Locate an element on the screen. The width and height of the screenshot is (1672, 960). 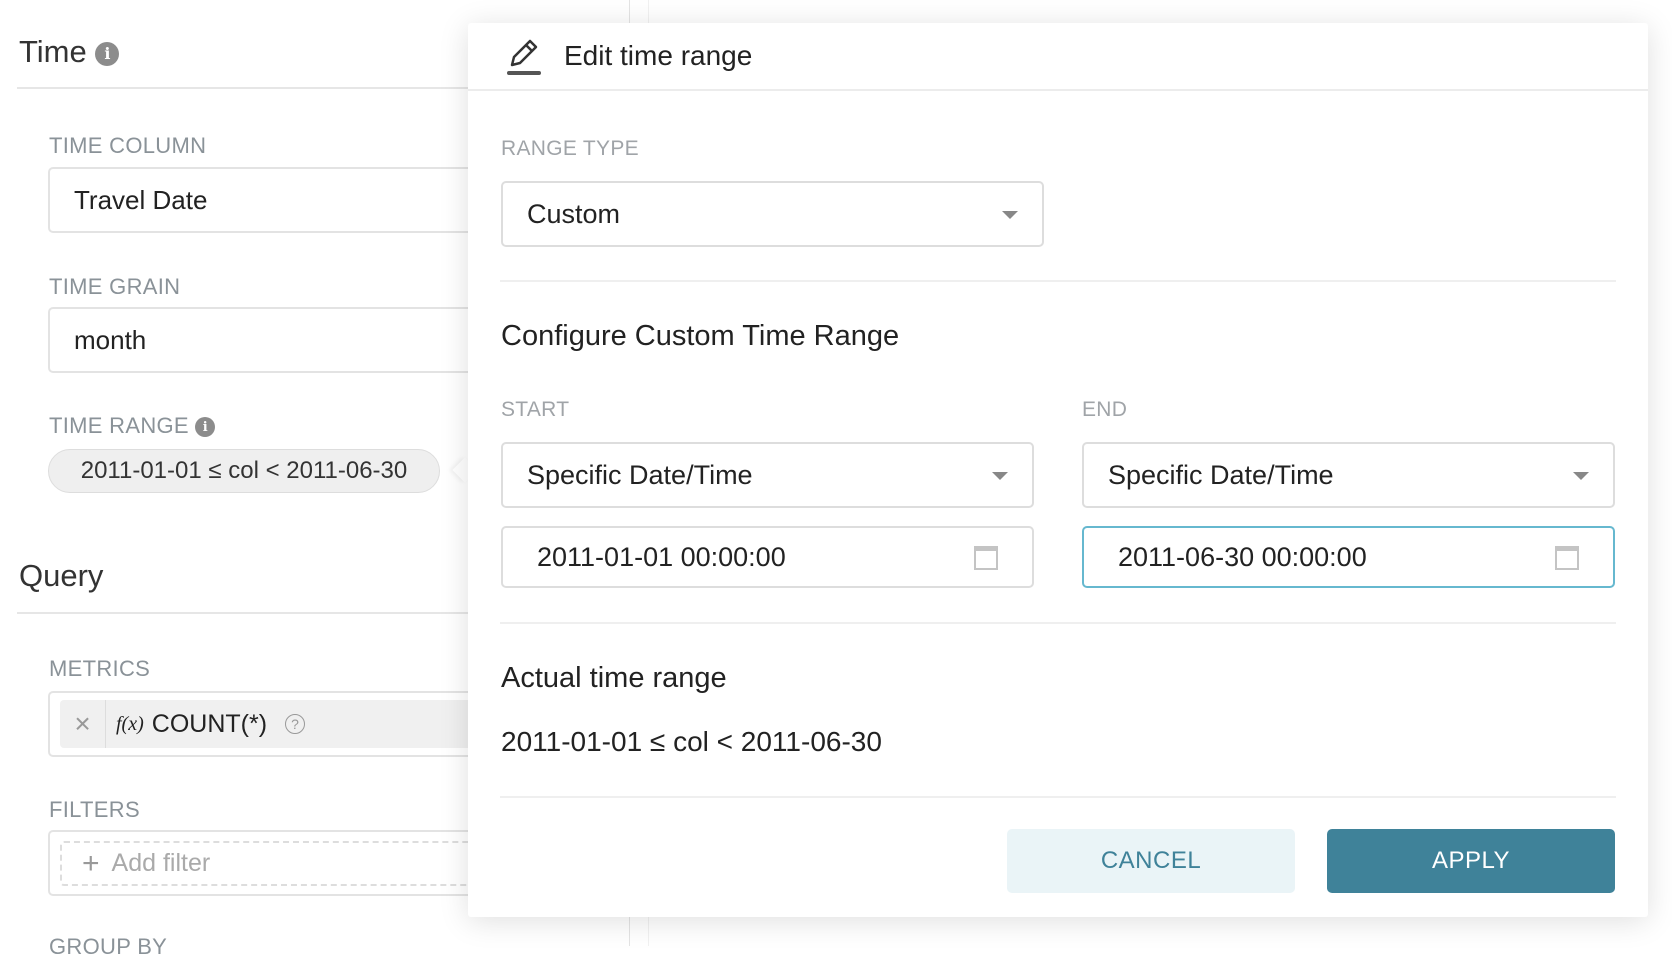
time-column-label: TIME COLUMN is located at coordinates (128, 145).